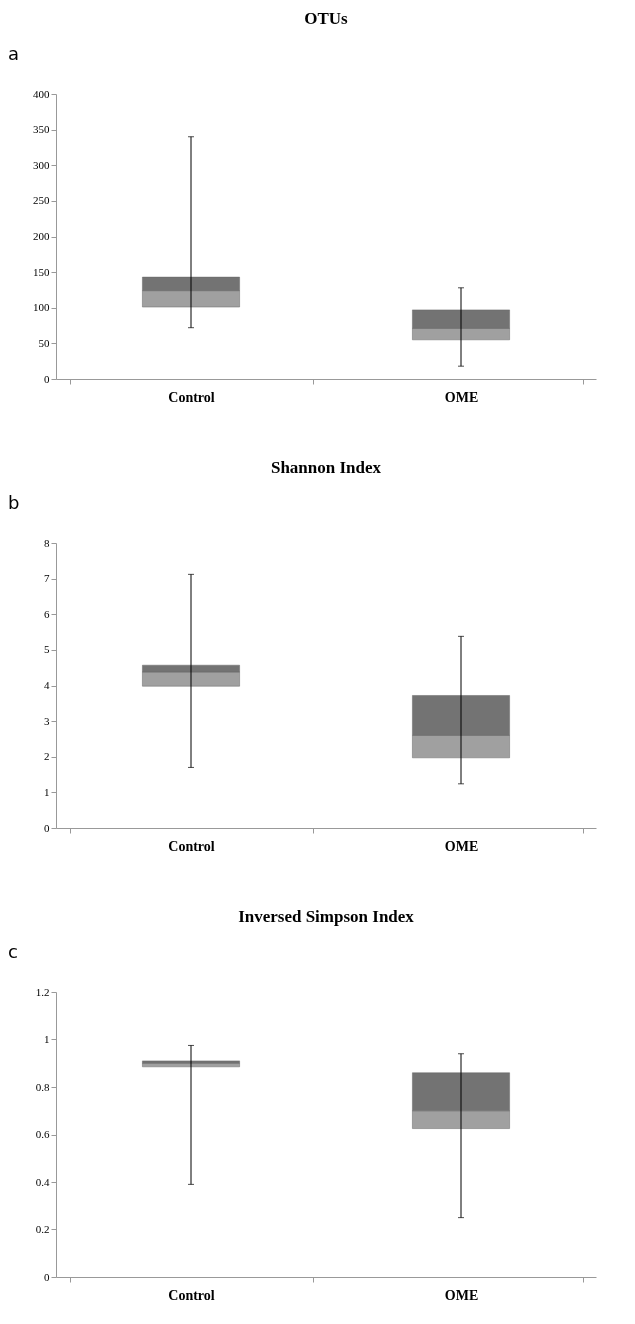 The image size is (635, 1324). Describe the element at coordinates (42, 991) in the screenshot. I see `y-tick-label: 1.2` at that location.